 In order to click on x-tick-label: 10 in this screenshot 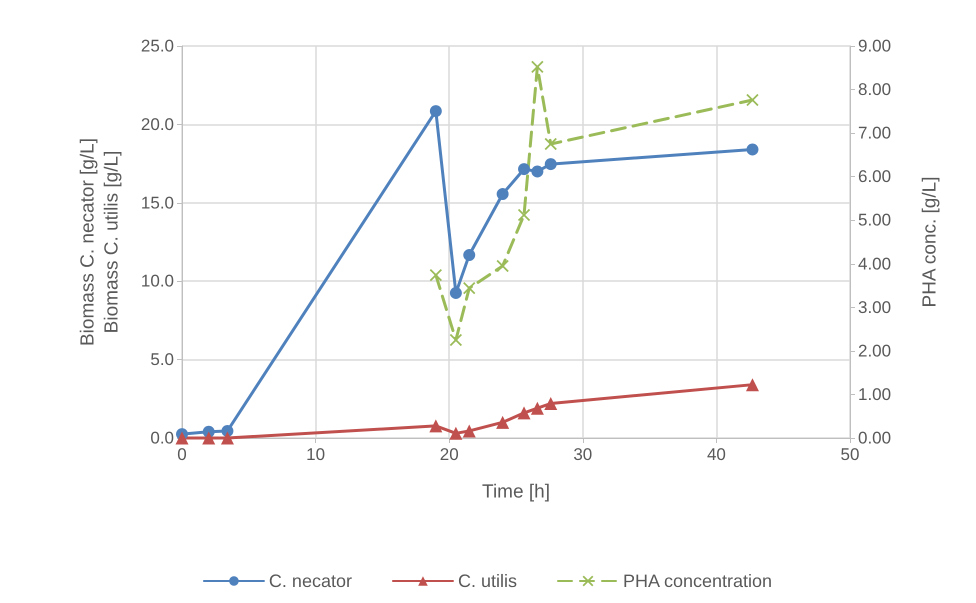, I will do `click(316, 454)`.